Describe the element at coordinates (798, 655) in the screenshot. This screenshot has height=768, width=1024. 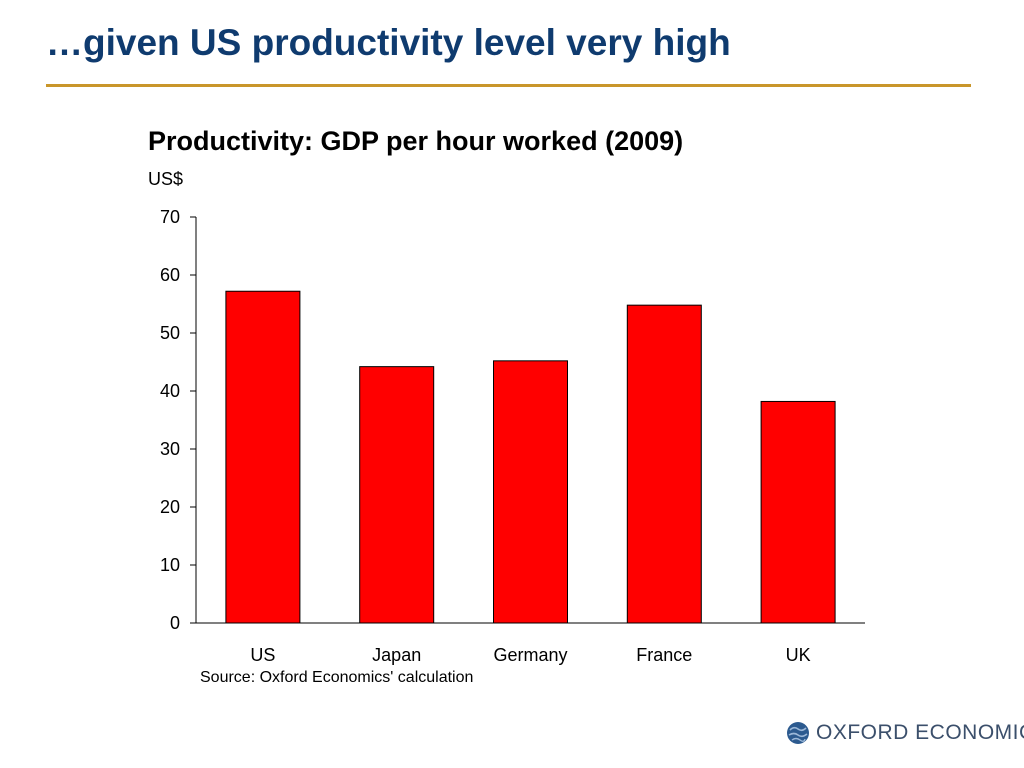
I see `x-tick-label: UK` at that location.